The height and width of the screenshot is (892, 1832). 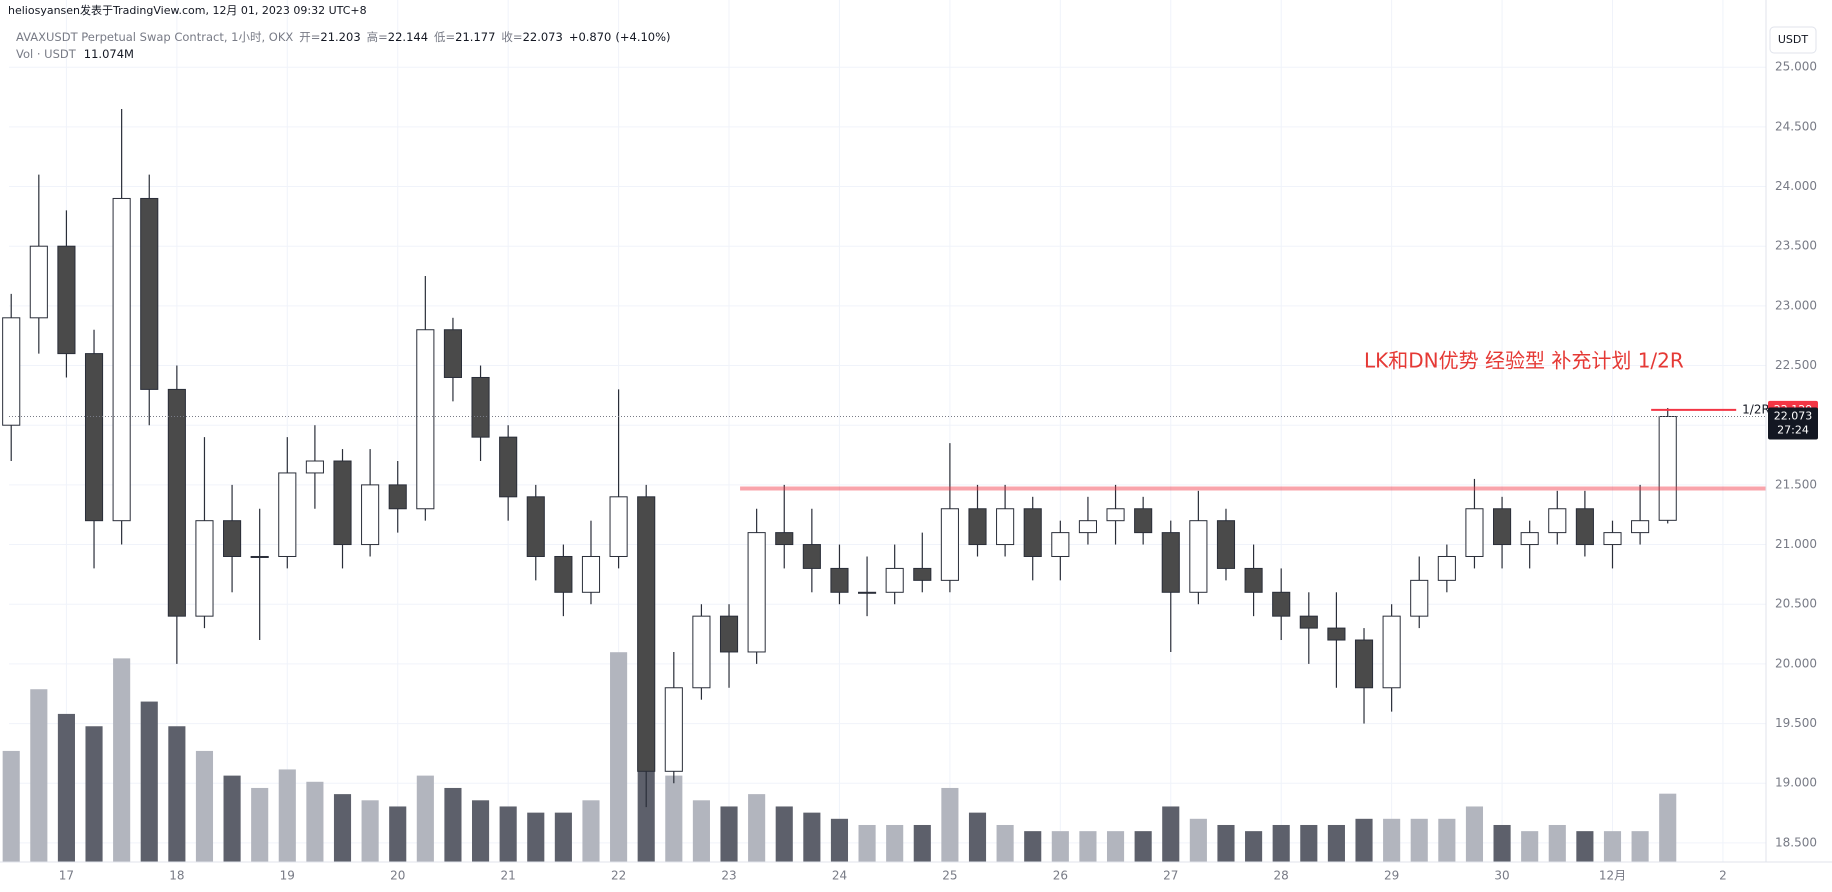 I want to click on legend-label: 低=, so click(x=444, y=37).